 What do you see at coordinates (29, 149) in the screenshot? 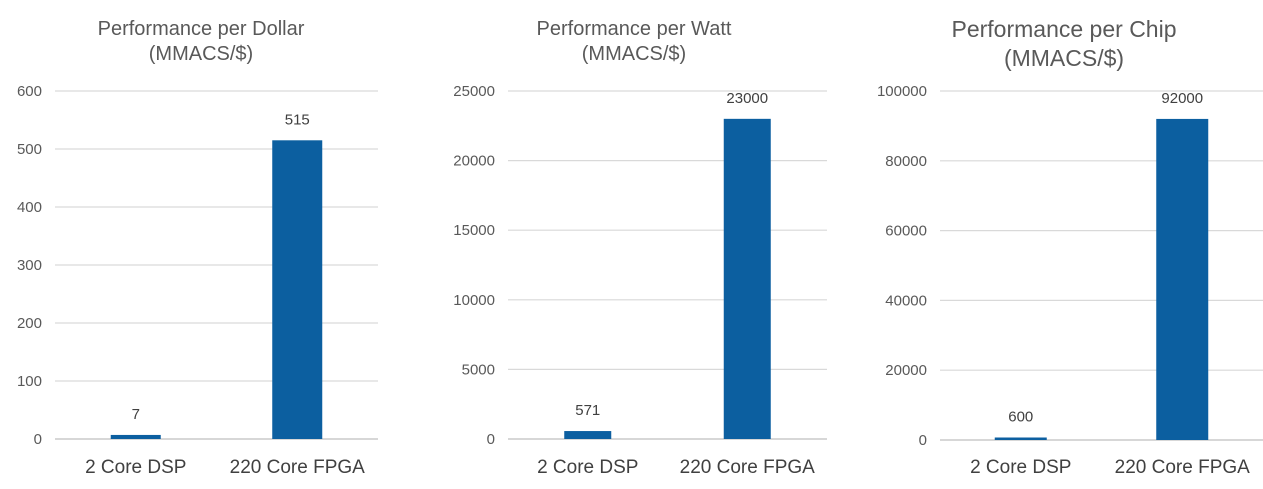
I see `y-tick-label: 500` at bounding box center [29, 149].